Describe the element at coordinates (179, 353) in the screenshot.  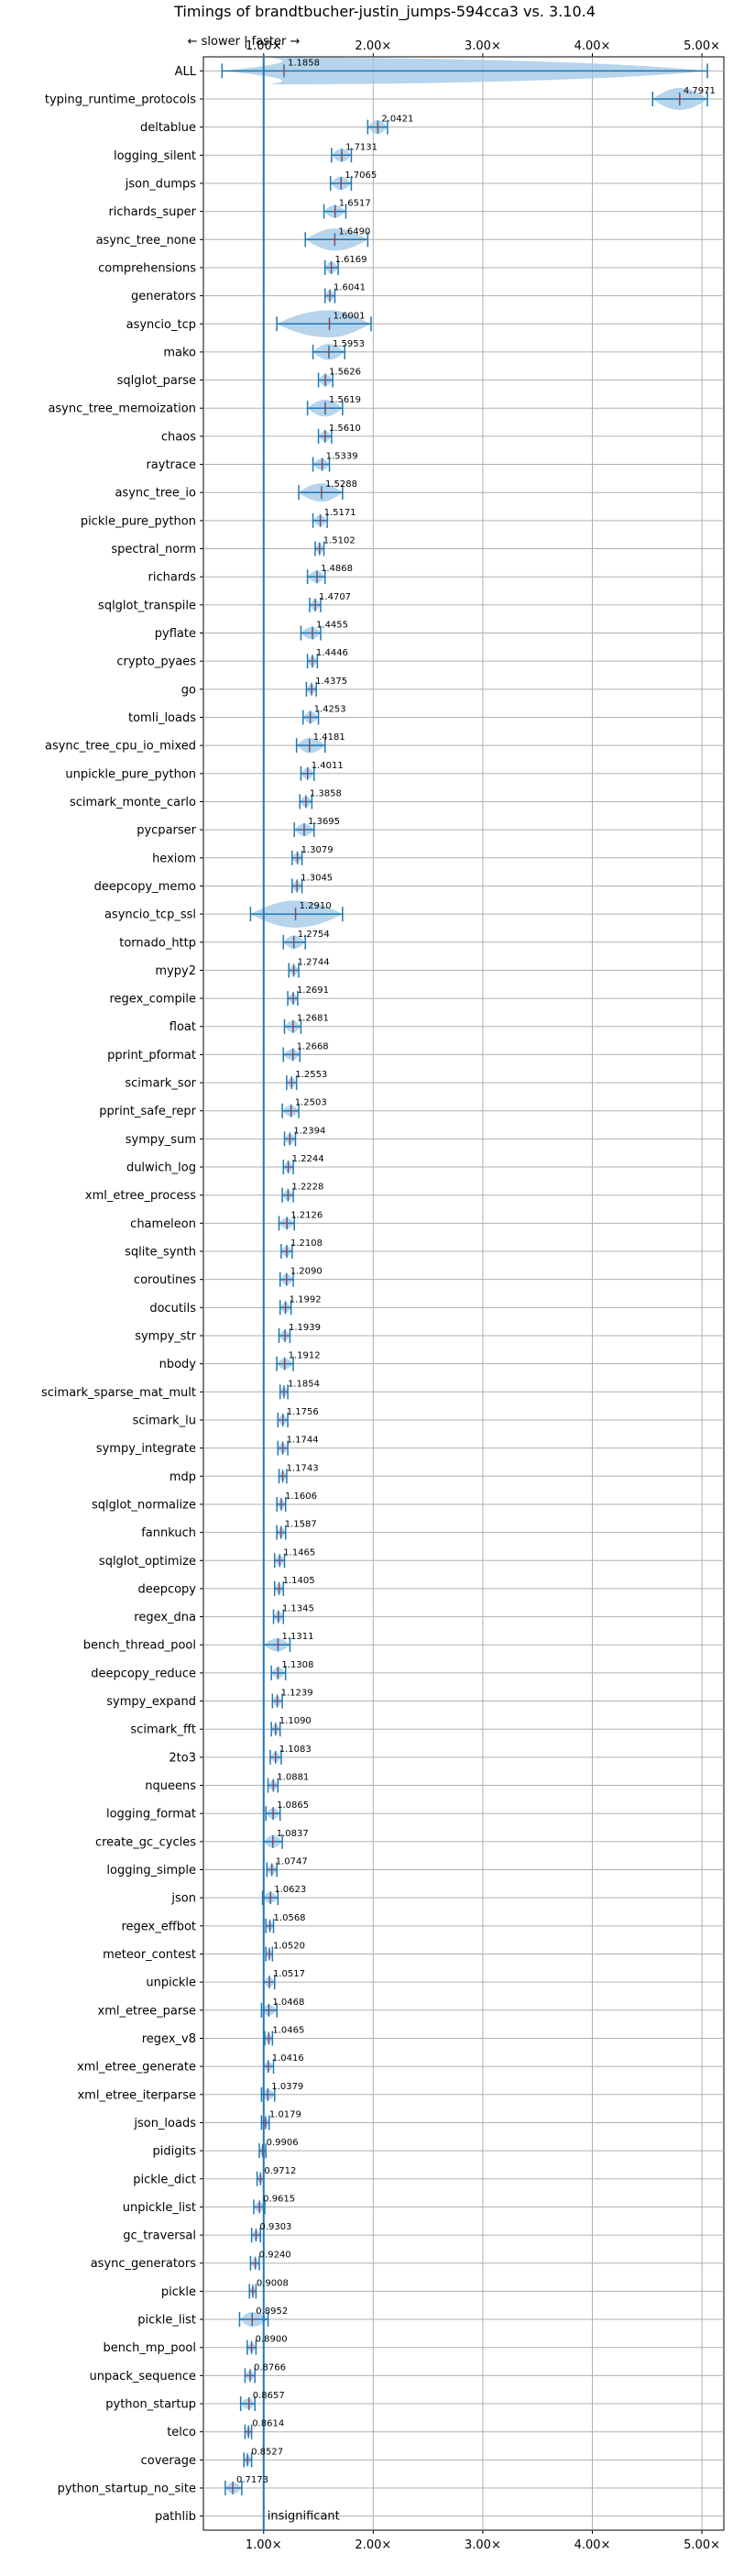
I see `benchmark-label: mako` at that location.